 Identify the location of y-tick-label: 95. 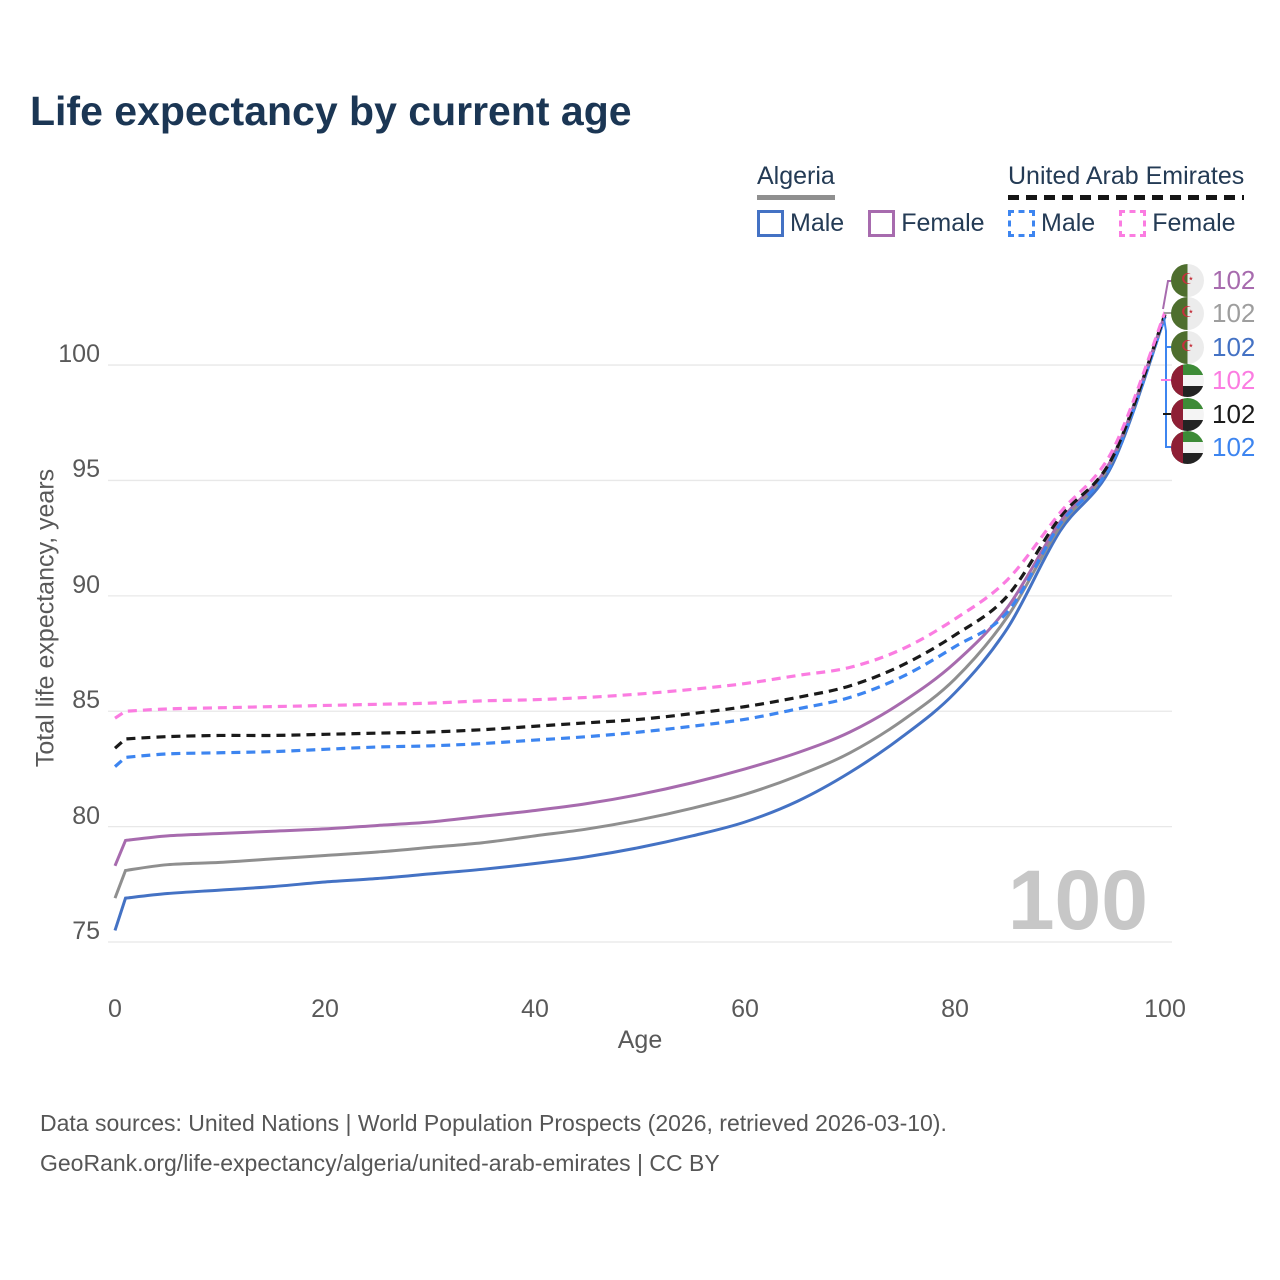
(86, 469).